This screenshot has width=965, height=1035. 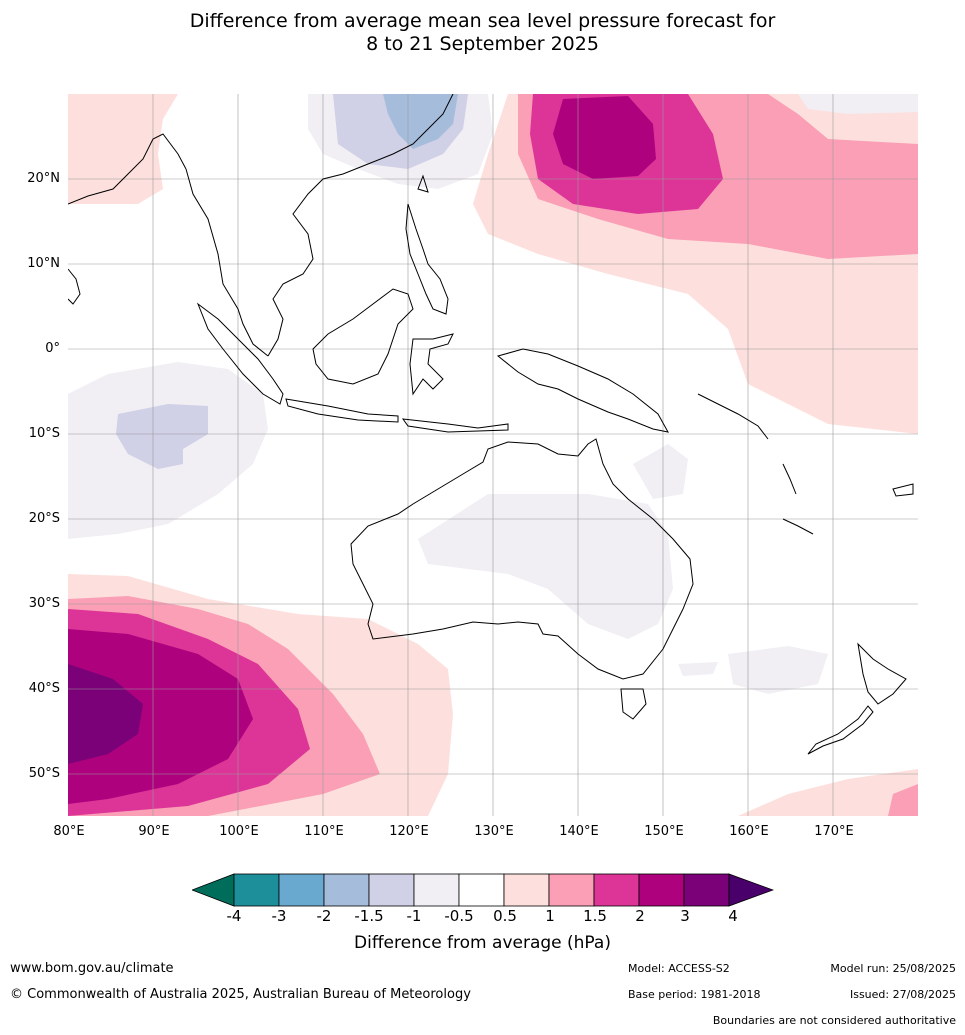 I want to click on coast-indochina-west, so click(x=227, y=262).